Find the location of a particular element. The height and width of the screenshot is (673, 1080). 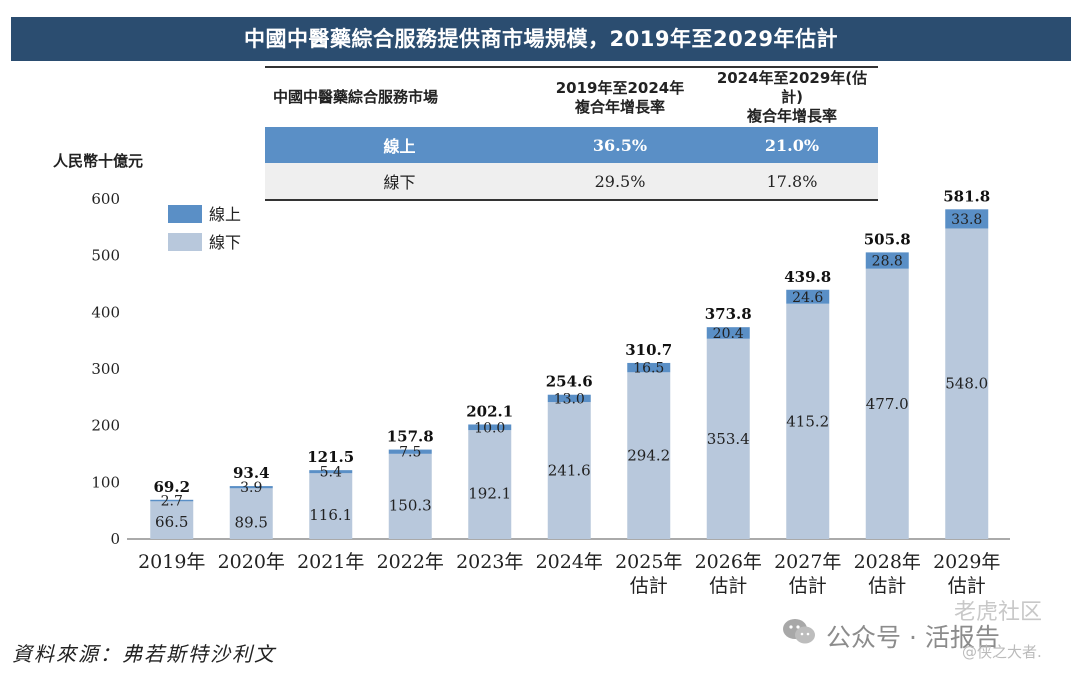

x-tick-label: 2023年 is located at coordinates (489, 562).